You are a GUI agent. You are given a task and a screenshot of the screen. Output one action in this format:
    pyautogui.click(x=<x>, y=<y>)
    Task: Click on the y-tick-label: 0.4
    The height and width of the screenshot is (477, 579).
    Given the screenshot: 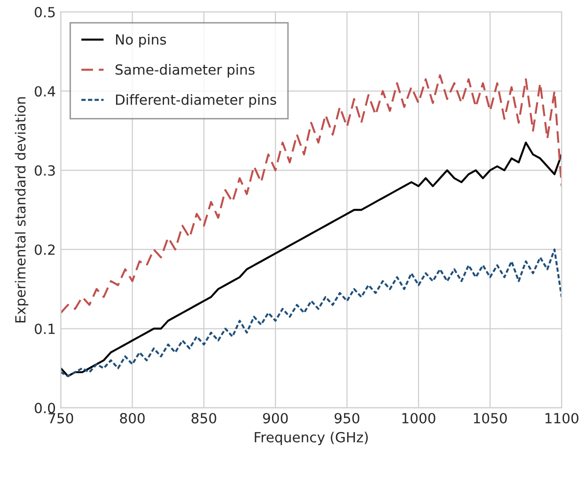 What is the action you would take?
    pyautogui.click(x=45, y=91)
    